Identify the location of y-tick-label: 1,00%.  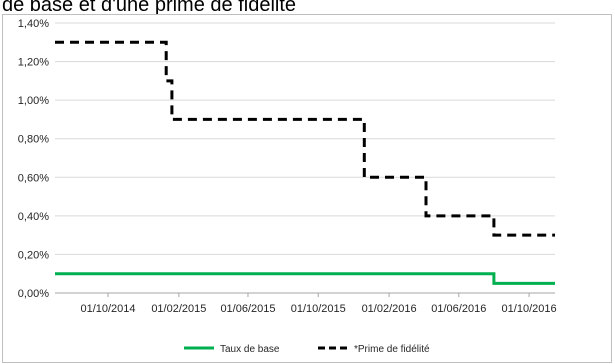
(33, 101).